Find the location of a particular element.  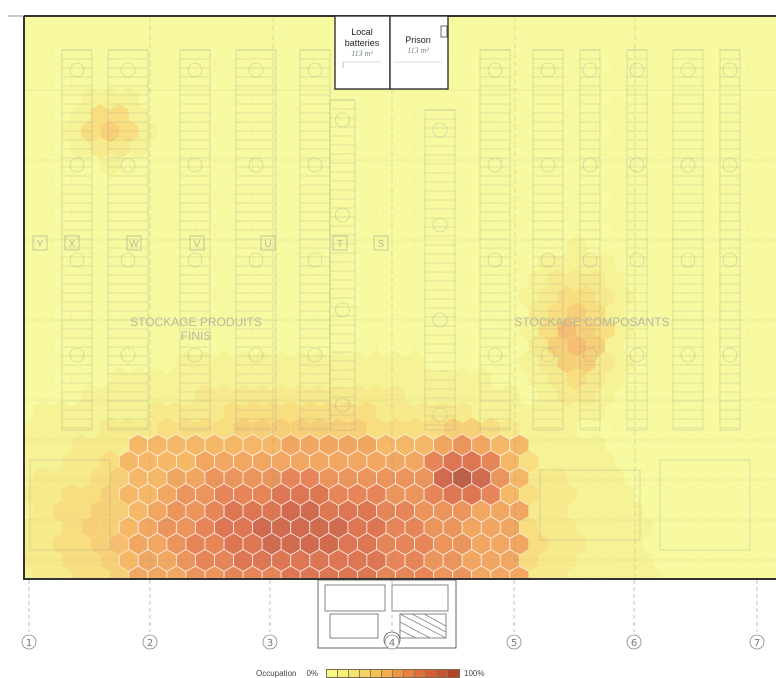

room-local-batteries-label-2: batteries is located at coordinates (362, 43).